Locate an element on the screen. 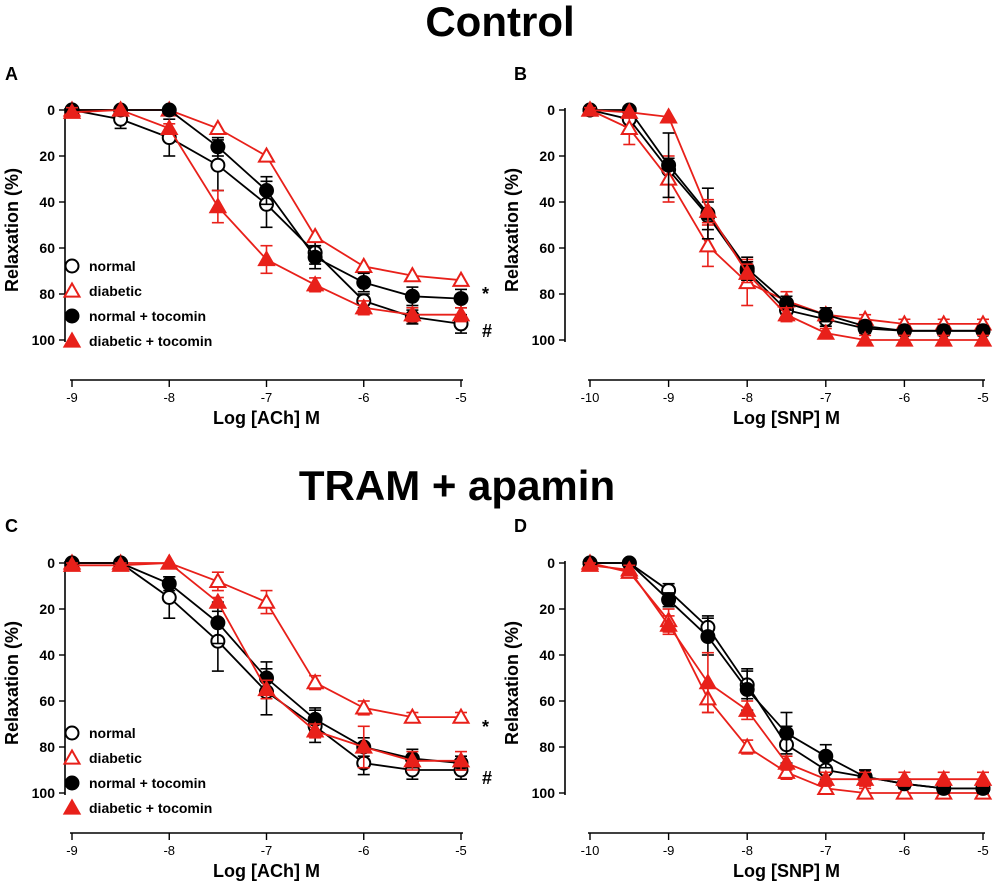  x-tick-label: -5 is located at coordinates (983, 850).